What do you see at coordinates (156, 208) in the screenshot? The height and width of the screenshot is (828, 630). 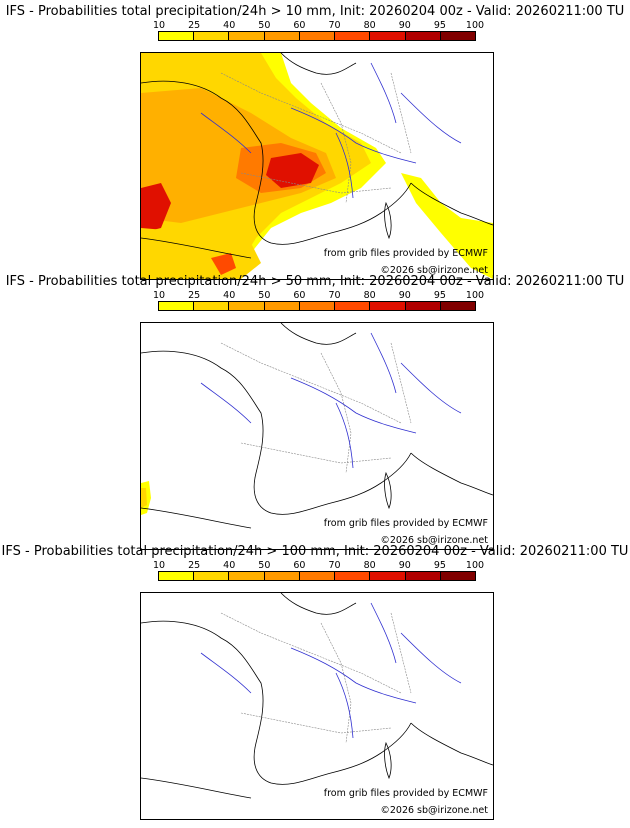 I see `prob-area-80-west` at bounding box center [156, 208].